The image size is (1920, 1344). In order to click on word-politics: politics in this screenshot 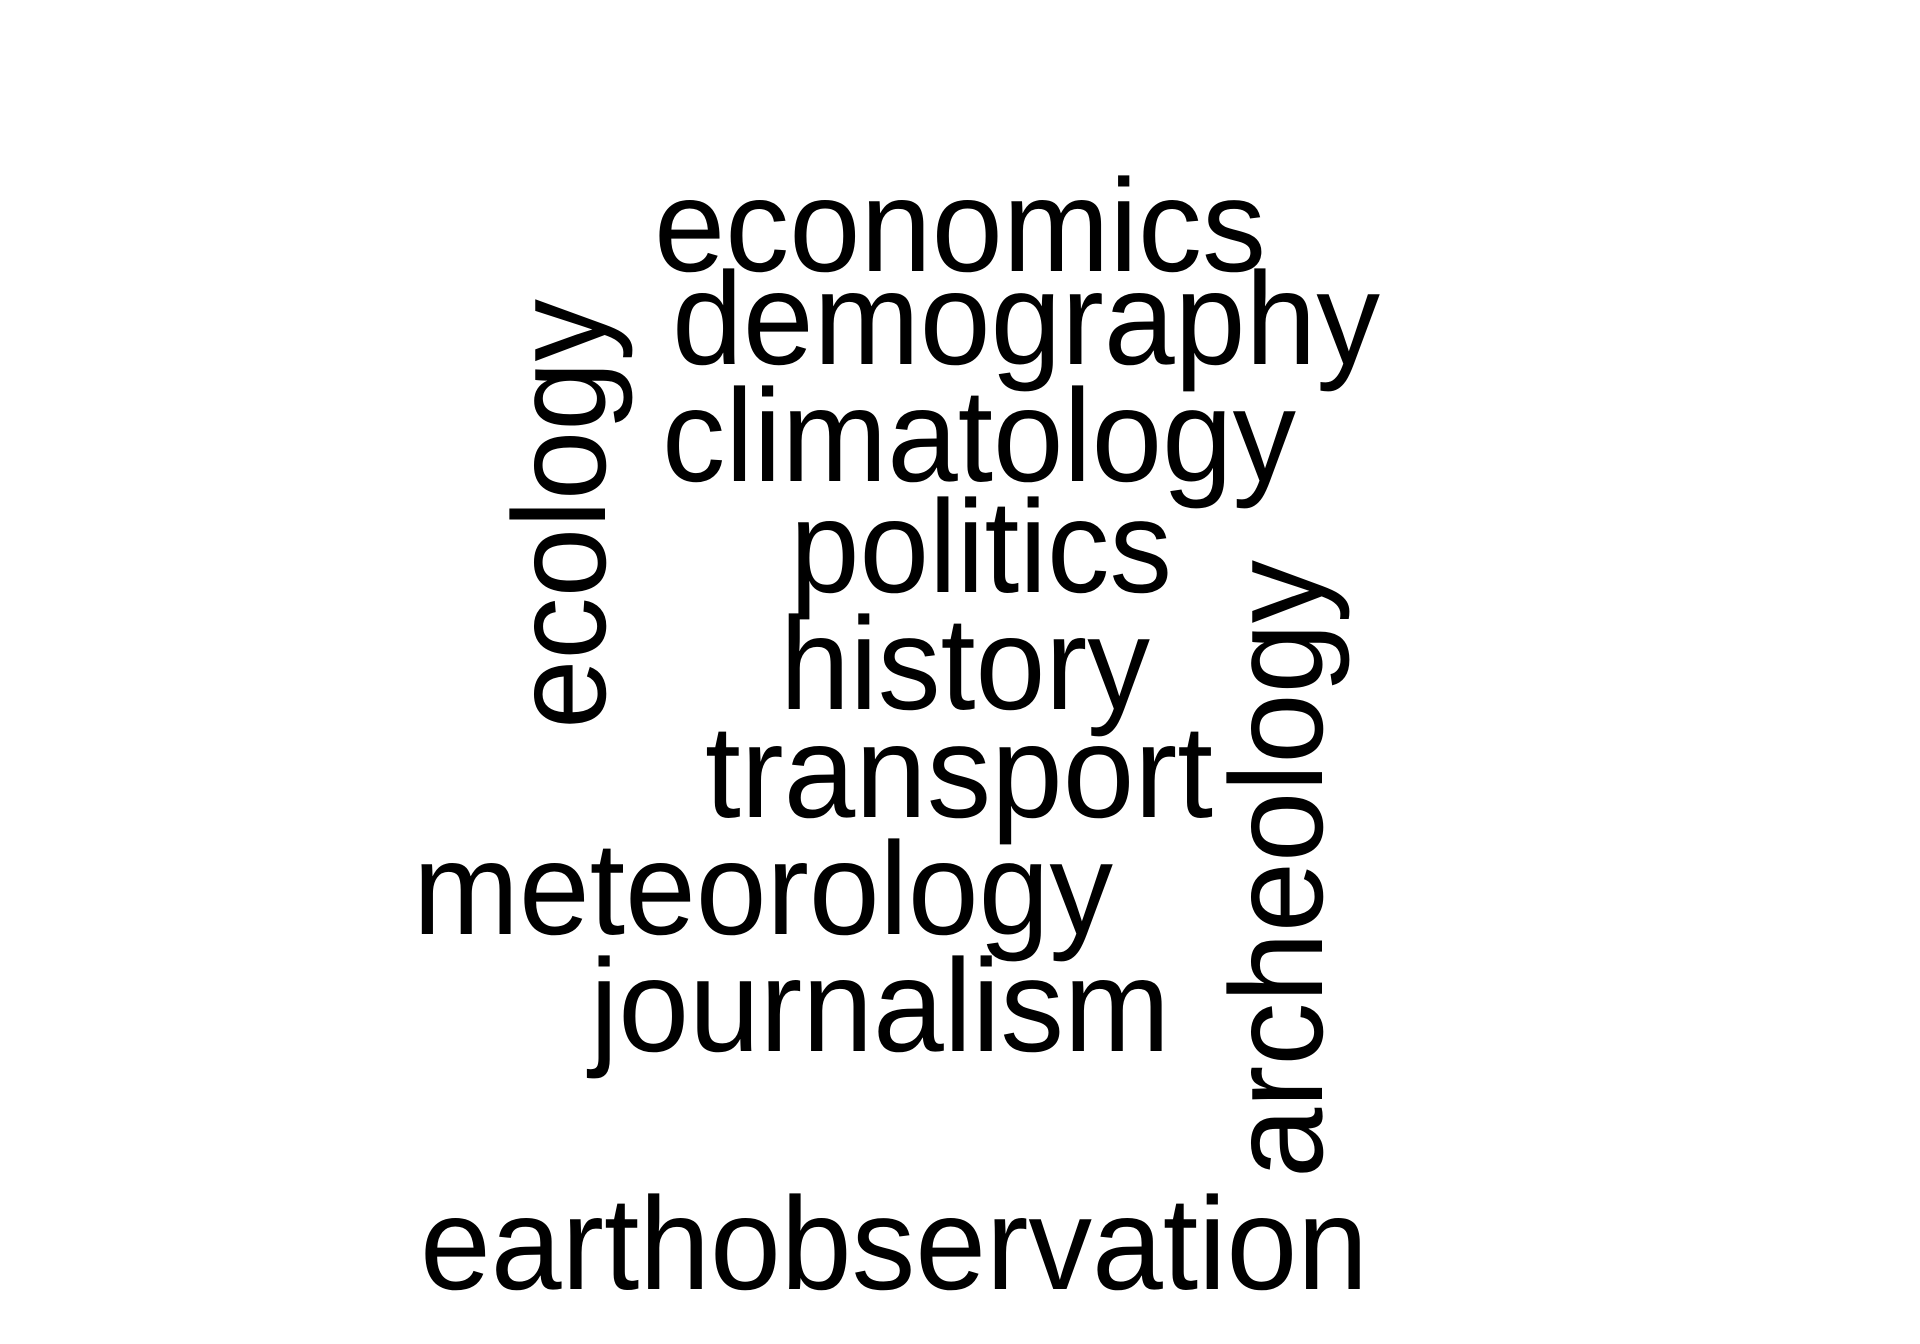, I will do `click(981, 546)`.